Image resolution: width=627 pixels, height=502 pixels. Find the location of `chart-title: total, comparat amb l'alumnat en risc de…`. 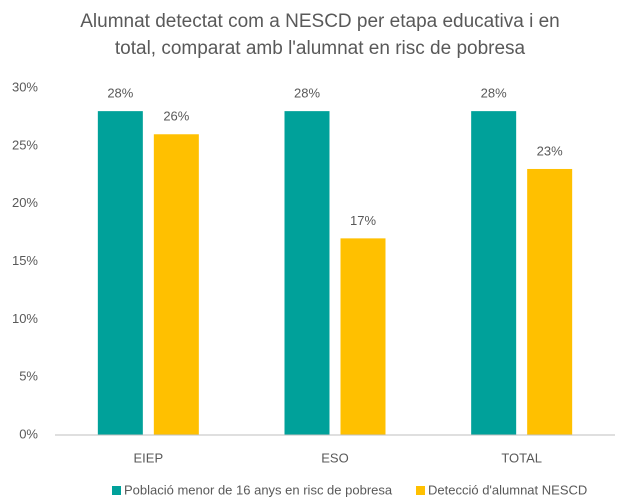

chart-title: total, comparat amb l'alumnat en risc de… is located at coordinates (320, 48).